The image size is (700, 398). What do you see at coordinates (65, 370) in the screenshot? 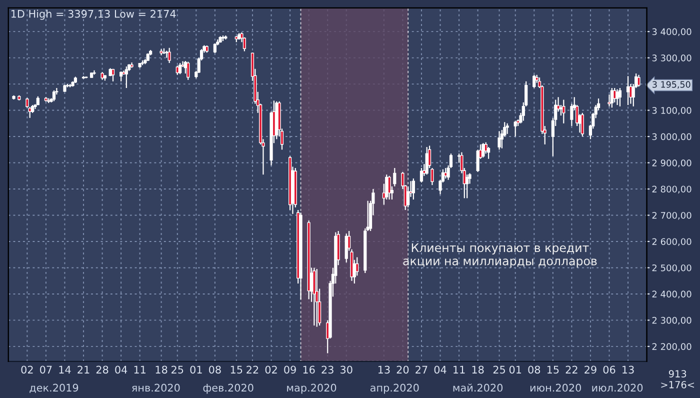
I see `x-tick-label: 14` at bounding box center [65, 370].